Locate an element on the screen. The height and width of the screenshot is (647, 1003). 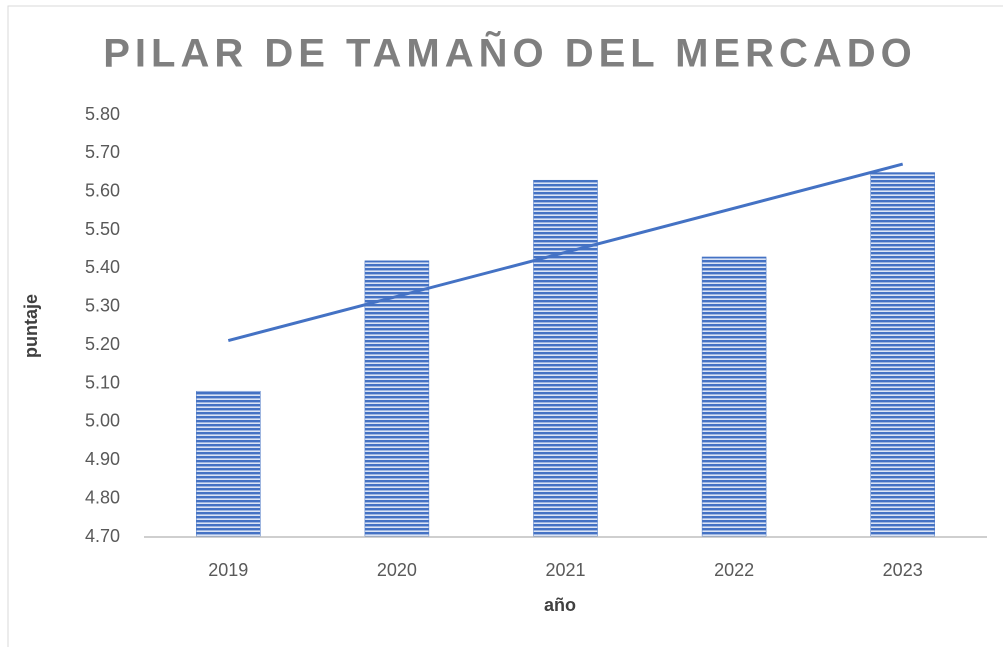
y-tick-label: 5.80 is located at coordinates (102, 114).